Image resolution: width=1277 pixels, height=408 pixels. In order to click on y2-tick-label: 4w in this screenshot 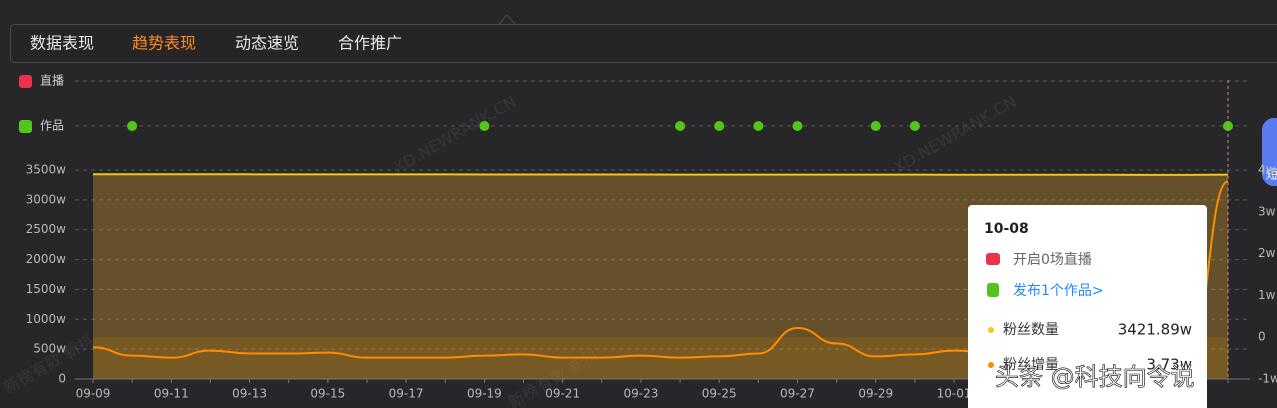, I will do `click(1267, 170)`.